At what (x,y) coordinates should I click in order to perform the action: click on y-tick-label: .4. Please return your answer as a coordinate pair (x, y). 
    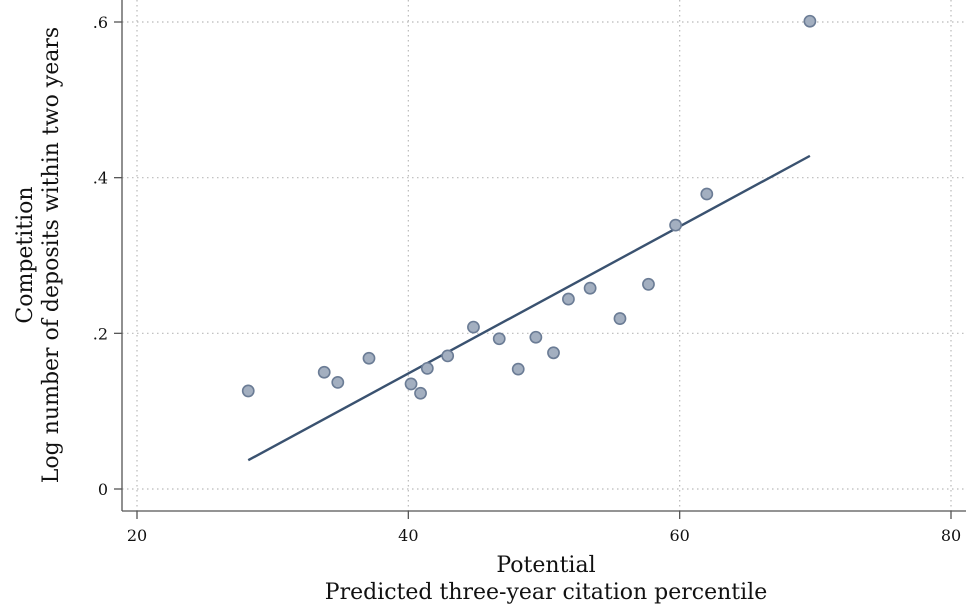
    Looking at the image, I should click on (100, 178).